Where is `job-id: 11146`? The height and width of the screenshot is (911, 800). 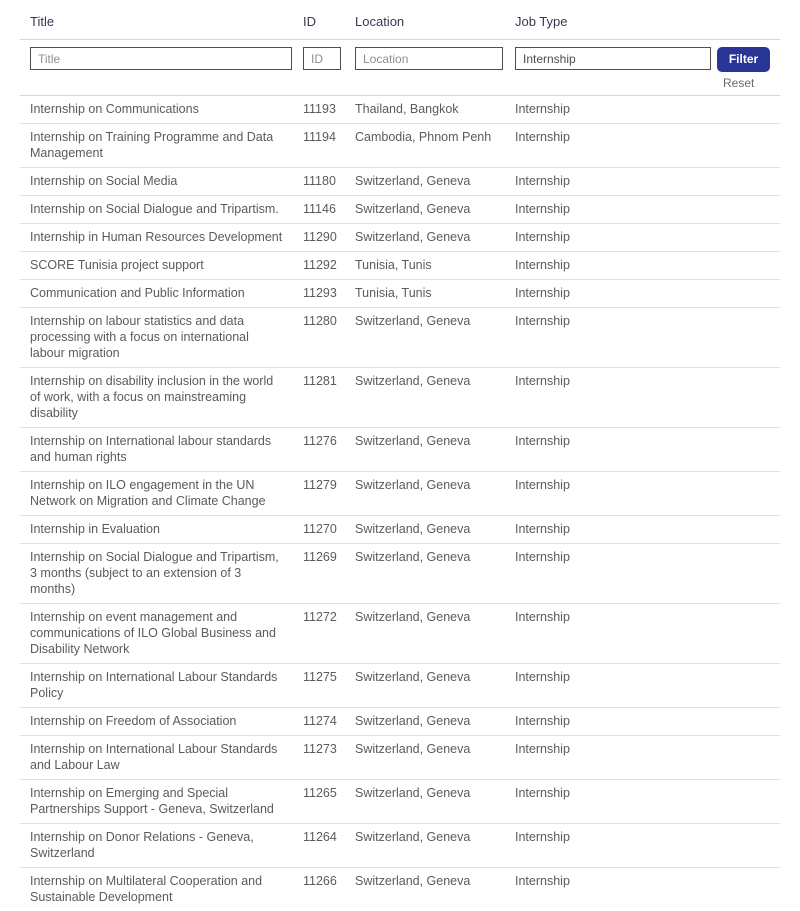 job-id: 11146 is located at coordinates (329, 210).